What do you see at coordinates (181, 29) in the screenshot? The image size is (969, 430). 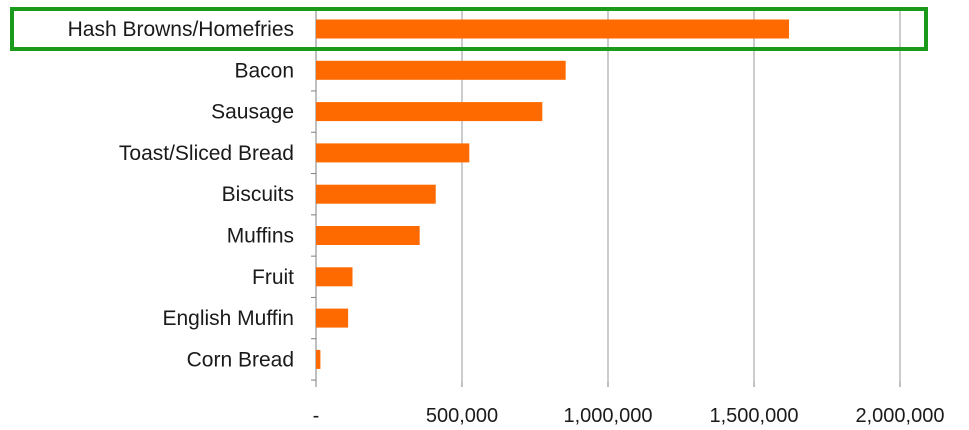 I see `category-label-0: Hash Browns/Homefries` at bounding box center [181, 29].